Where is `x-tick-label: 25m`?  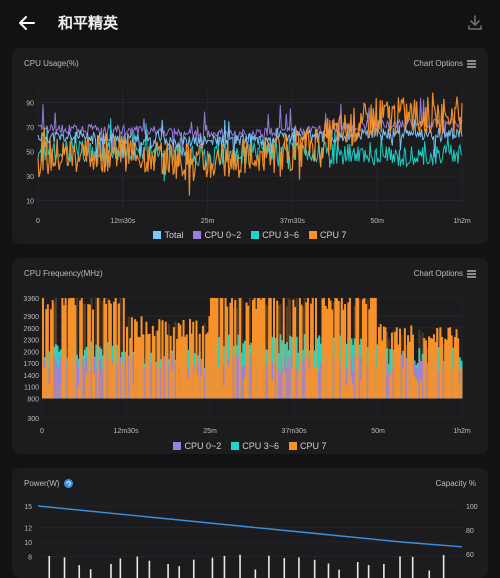
x-tick-label: 25m is located at coordinates (210, 431).